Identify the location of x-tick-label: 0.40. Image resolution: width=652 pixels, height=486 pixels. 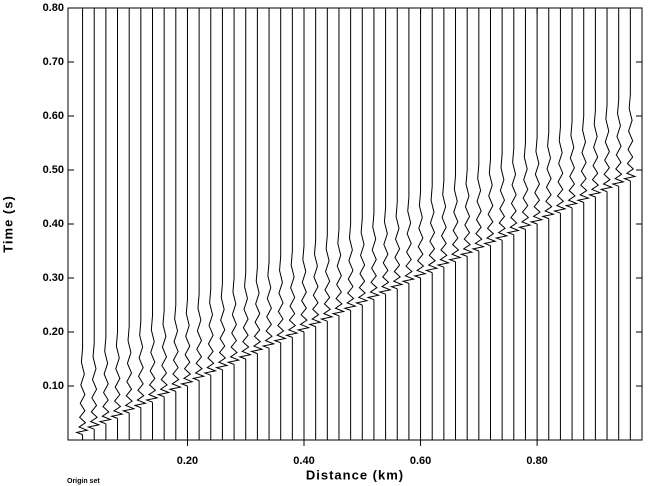
(303, 461).